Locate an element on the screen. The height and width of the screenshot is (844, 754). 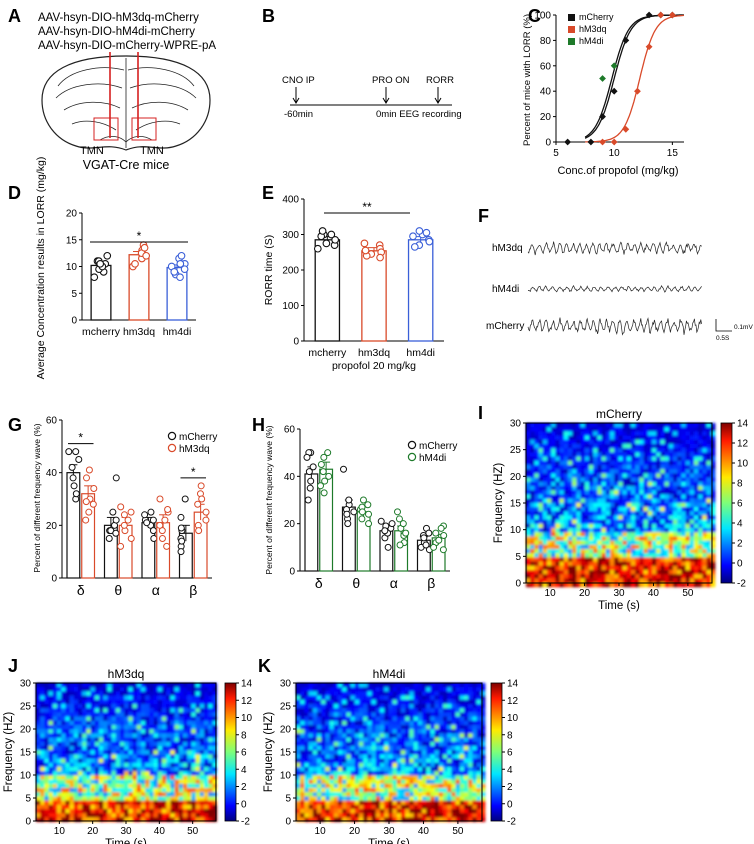
panel-letter-d: D is located at coordinates (14, 193).